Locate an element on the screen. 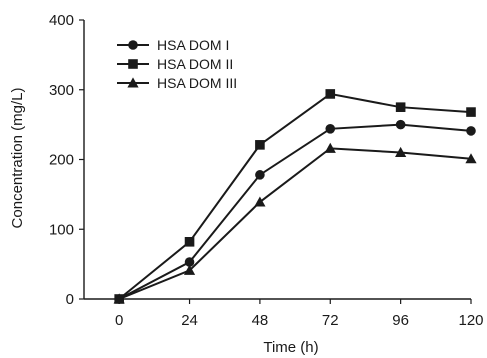 This screenshot has width=487, height=358. legend-item: HSA DOM II is located at coordinates (175, 64).